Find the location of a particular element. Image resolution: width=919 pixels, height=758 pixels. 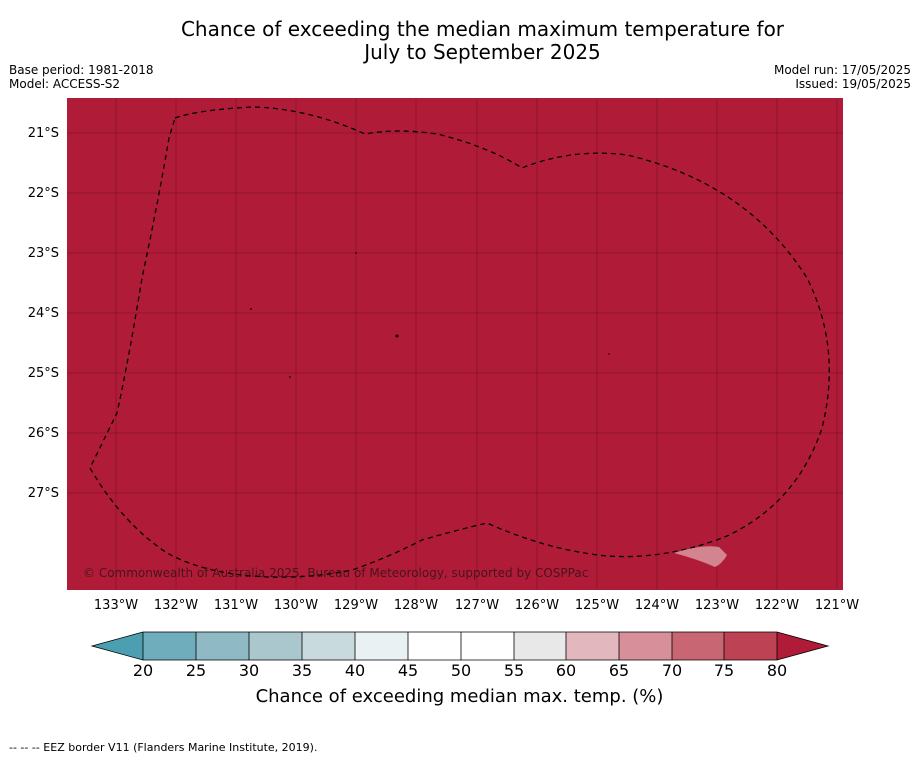

colorbar-tick: 70 is located at coordinates (672, 670).